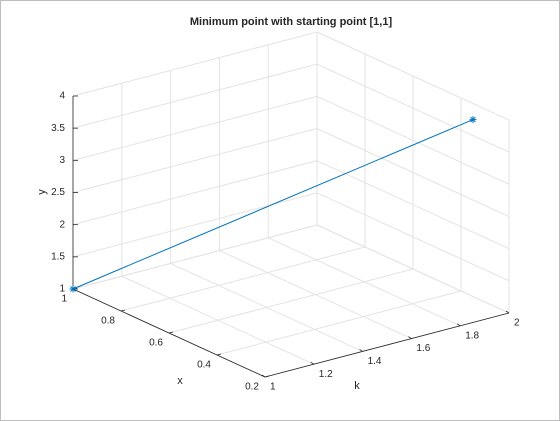 The width and height of the screenshot is (560, 421). Describe the element at coordinates (273, 387) in the screenshot. I see `k-tick-label: 1` at that location.